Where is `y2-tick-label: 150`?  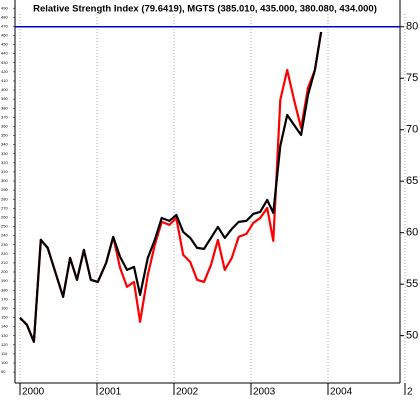 y2-tick-label: 150 is located at coordinates (4, 317).